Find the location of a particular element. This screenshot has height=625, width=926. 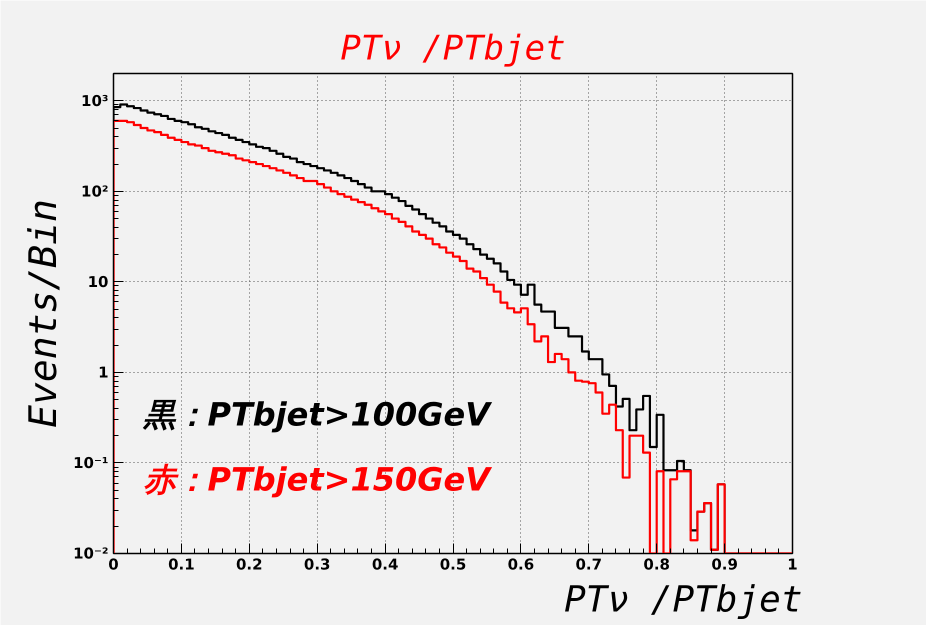

x-tick-label: 0 is located at coordinates (113, 565).